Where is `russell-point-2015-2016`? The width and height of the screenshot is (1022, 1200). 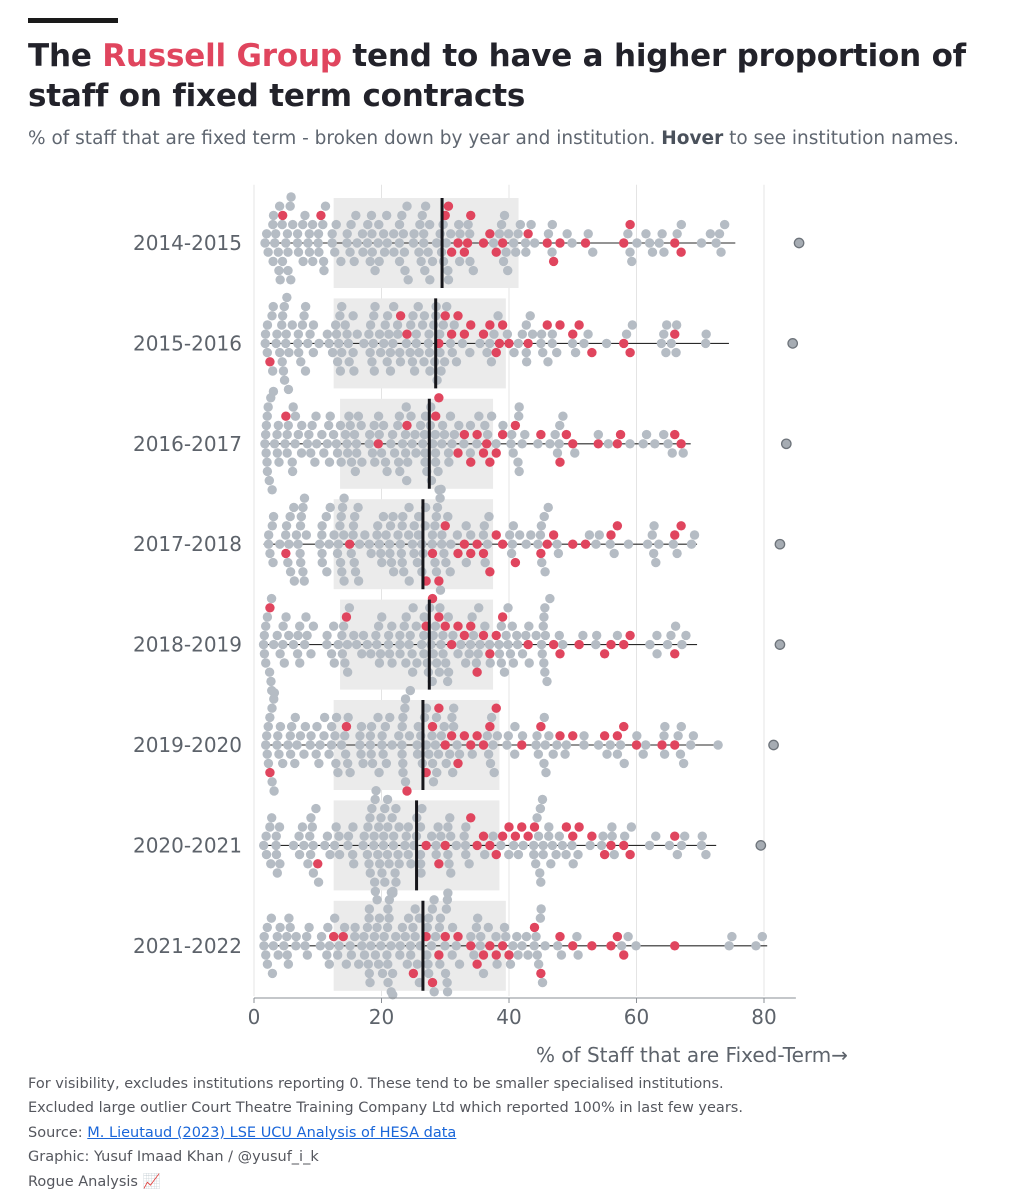 russell-point-2015-2016 is located at coordinates (547, 325).